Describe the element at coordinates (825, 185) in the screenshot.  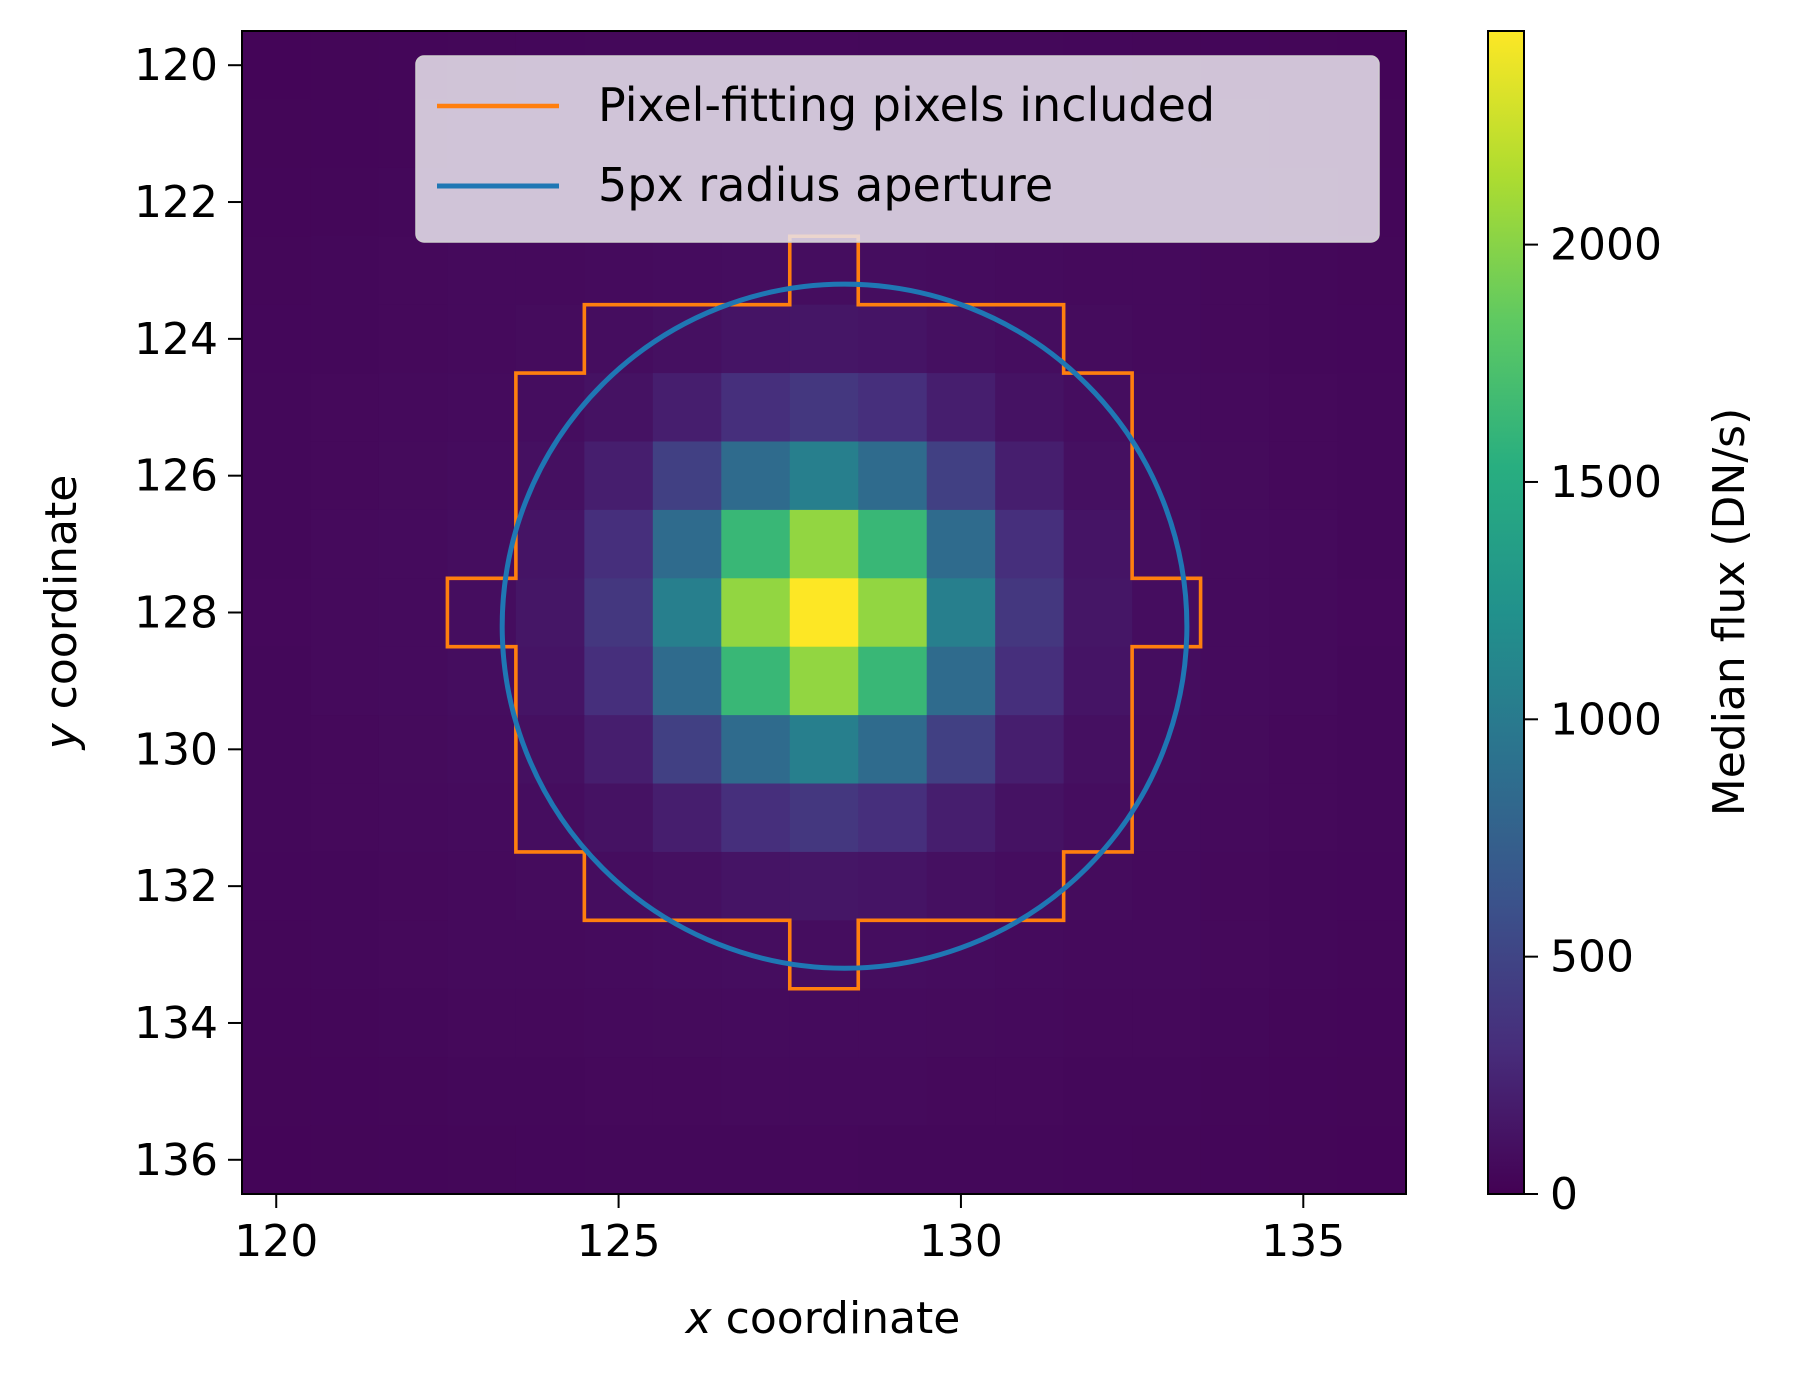
I see `legend-label-aperture: 5px radius aperture` at that location.